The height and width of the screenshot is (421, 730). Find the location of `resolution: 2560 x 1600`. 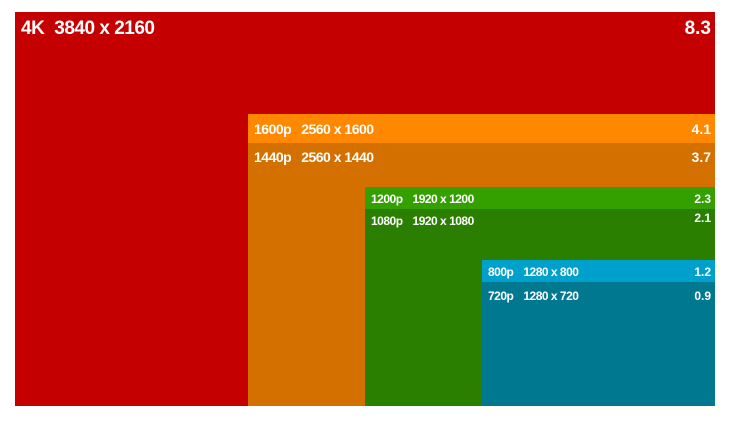

resolution: 2560 x 1600 is located at coordinates (337, 129).